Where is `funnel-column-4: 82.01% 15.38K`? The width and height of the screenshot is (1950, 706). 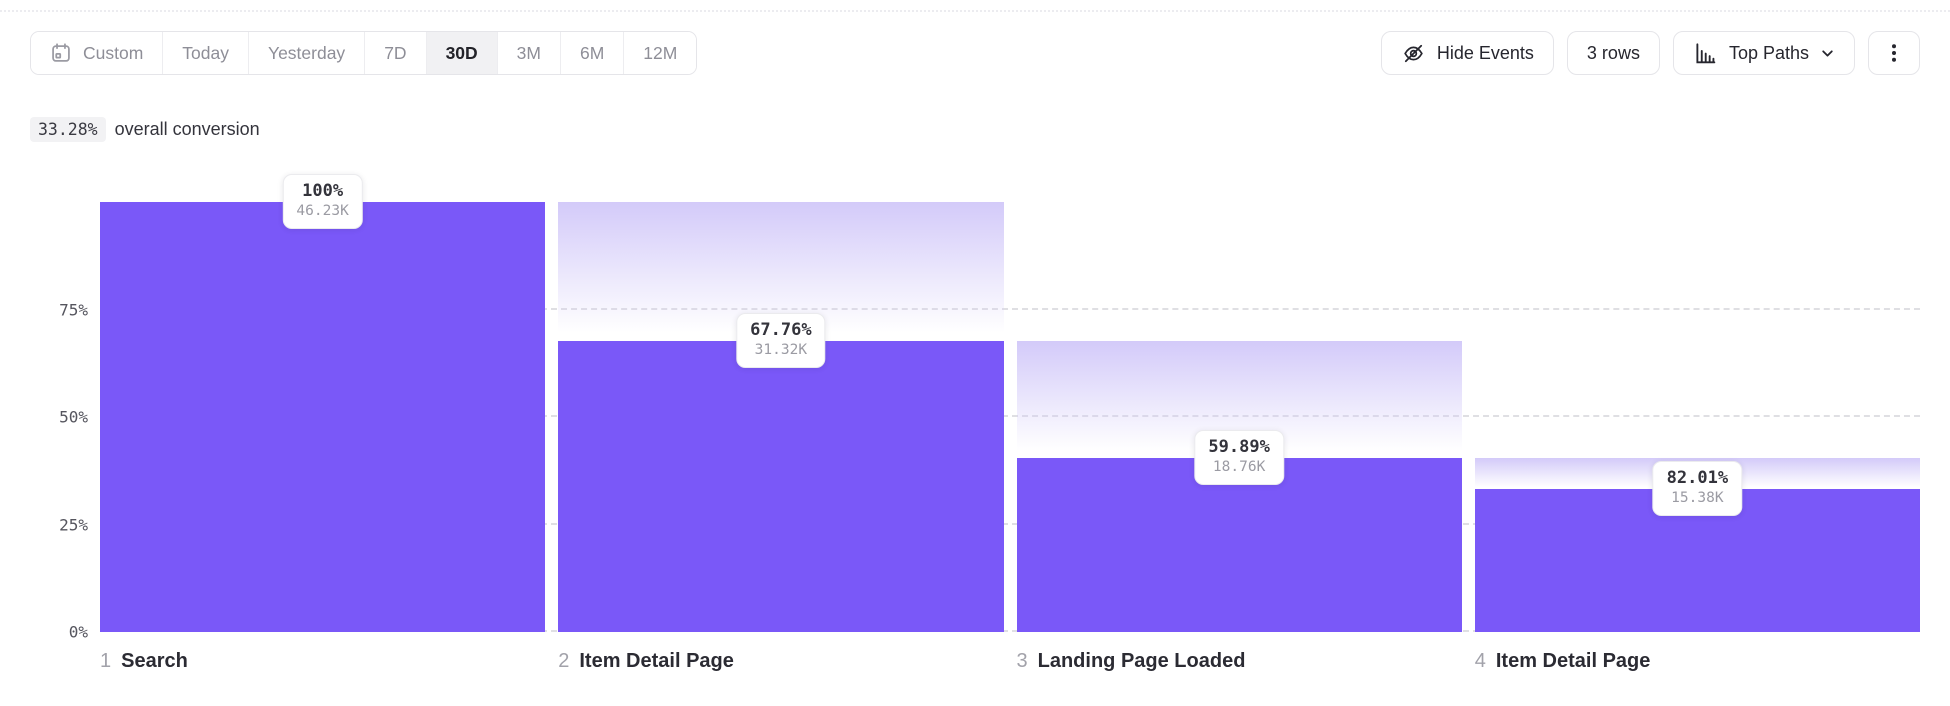 funnel-column-4: 82.01% 15.38K is located at coordinates (1697, 417).